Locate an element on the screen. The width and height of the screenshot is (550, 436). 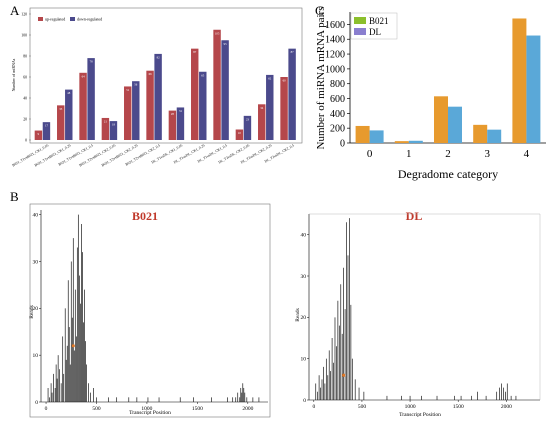
dl-x-tick-label: 1500 is located at coordinates (458, 407).